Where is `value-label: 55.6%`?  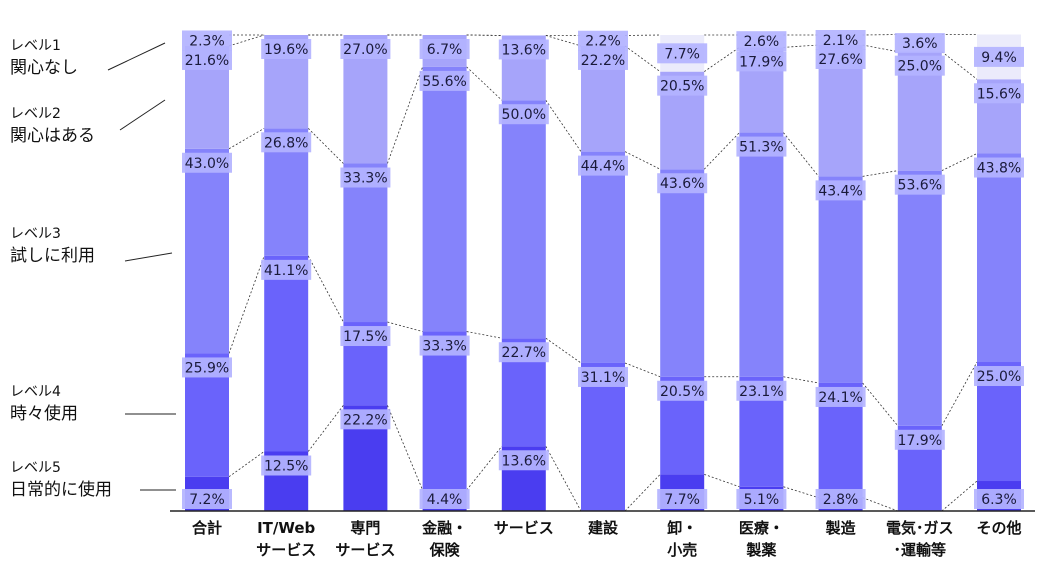
value-label: 55.6% is located at coordinates (444, 82).